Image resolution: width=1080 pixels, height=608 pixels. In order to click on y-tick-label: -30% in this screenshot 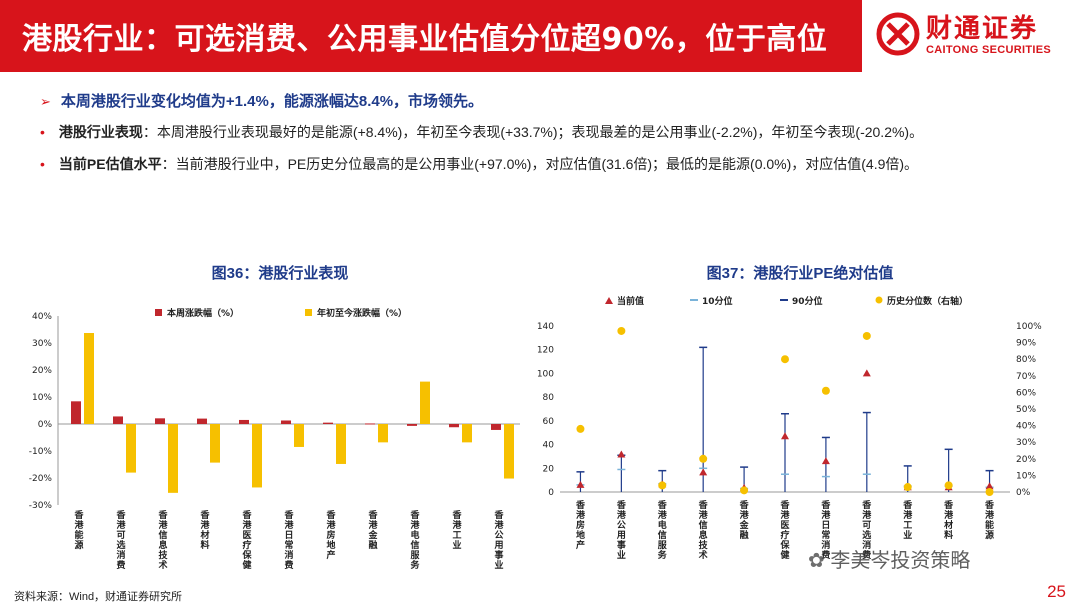, I will do `click(41, 506)`.